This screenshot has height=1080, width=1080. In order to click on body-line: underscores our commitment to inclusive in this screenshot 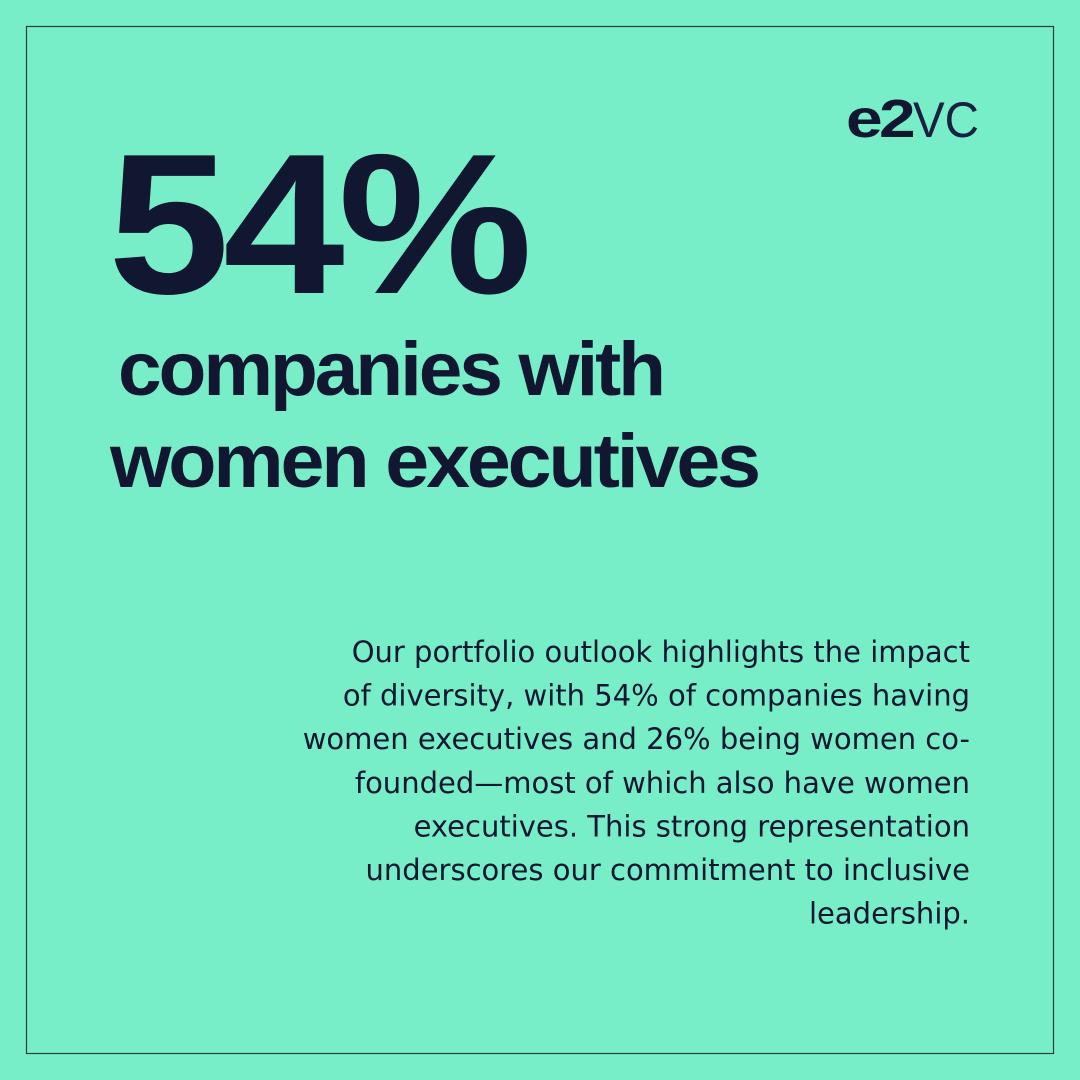, I will do `click(668, 870)`.